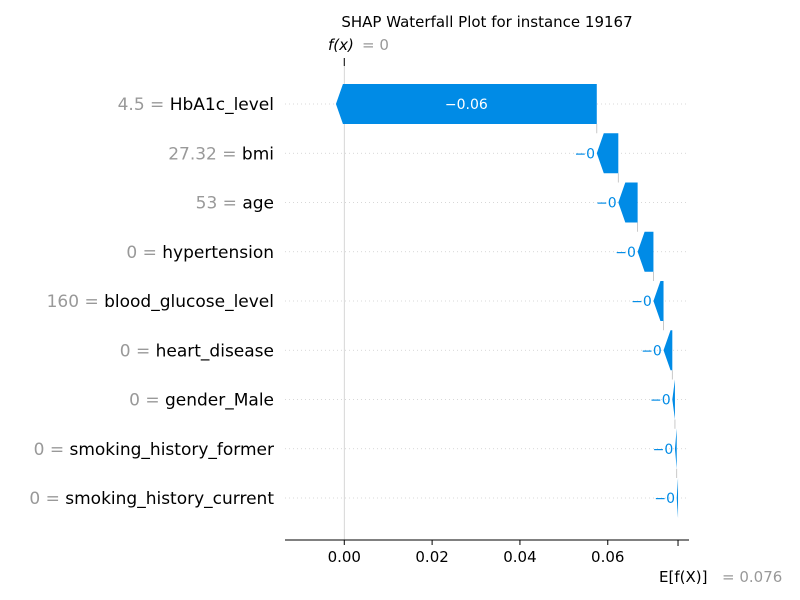 The height and width of the screenshot is (600, 800). What do you see at coordinates (218, 253) in the screenshot?
I see `feature-name: hypertension` at bounding box center [218, 253].